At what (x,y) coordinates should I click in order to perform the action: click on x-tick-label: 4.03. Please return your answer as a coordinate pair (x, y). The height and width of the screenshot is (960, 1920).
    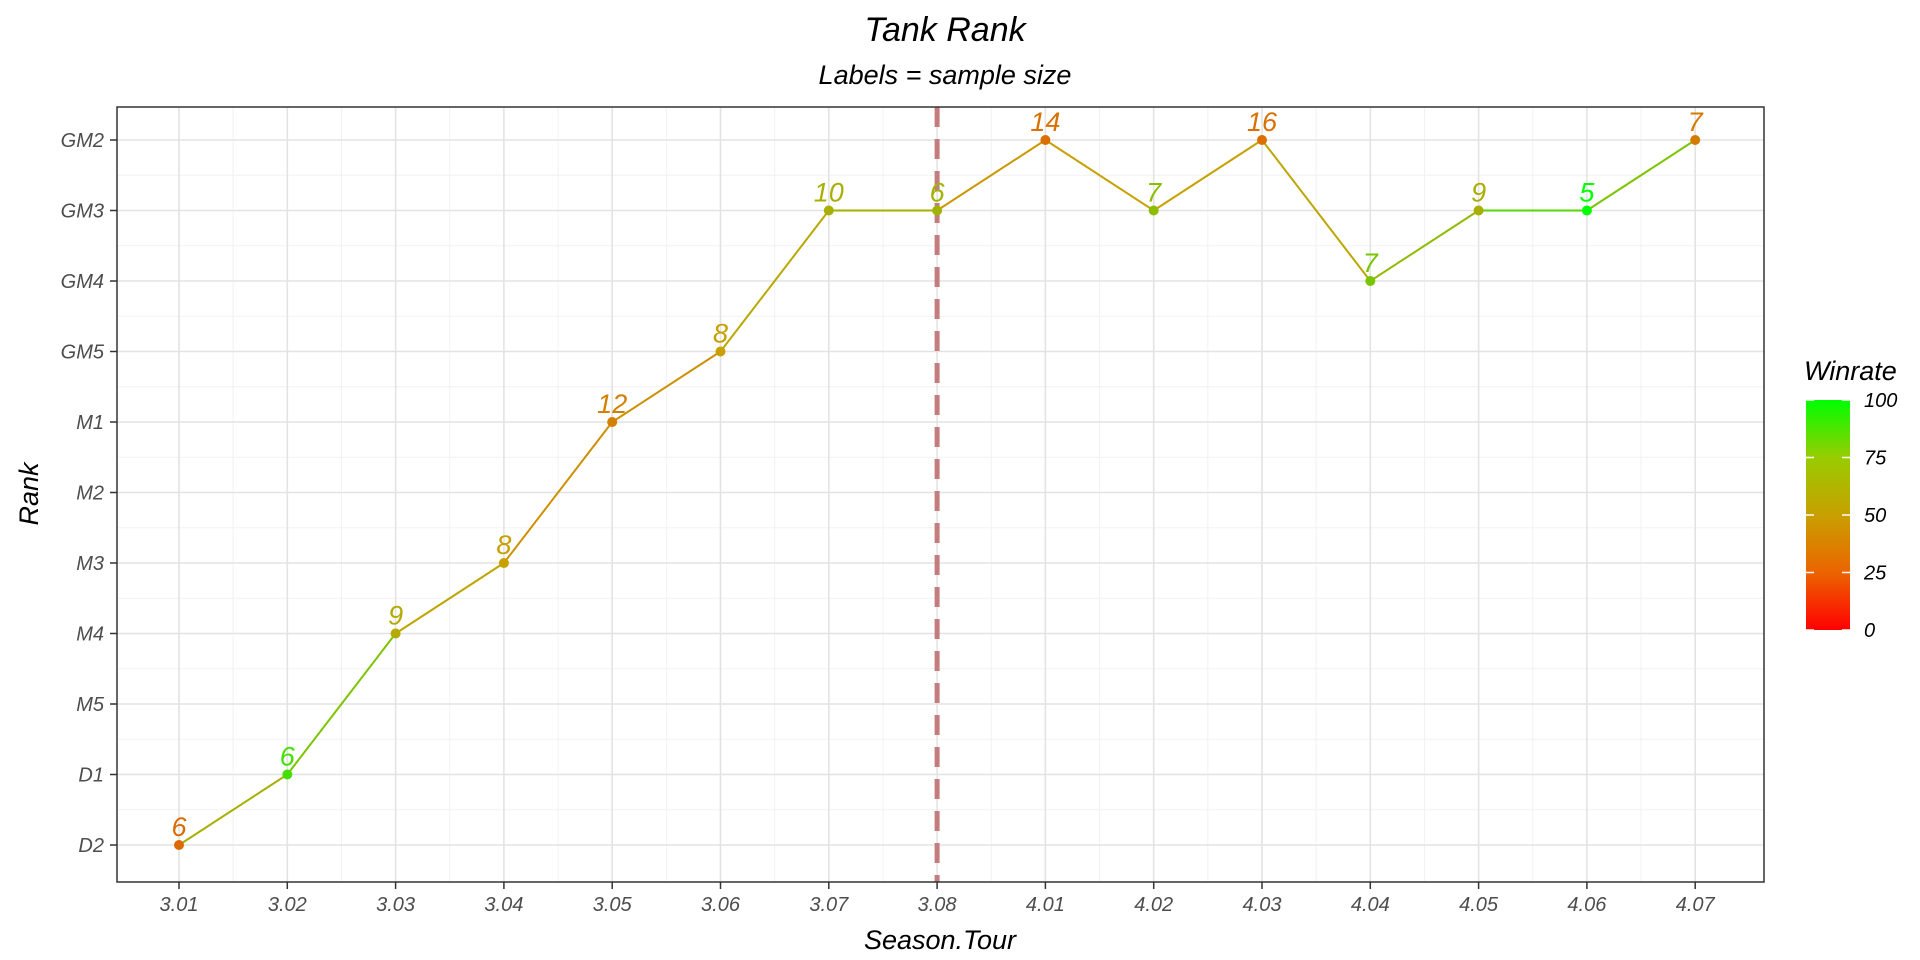
    Looking at the image, I should click on (1262, 905).